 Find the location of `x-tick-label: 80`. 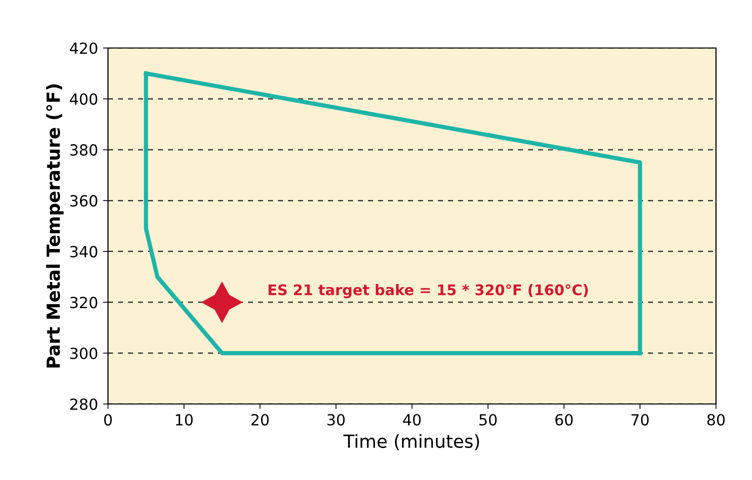

x-tick-label: 80 is located at coordinates (716, 420).